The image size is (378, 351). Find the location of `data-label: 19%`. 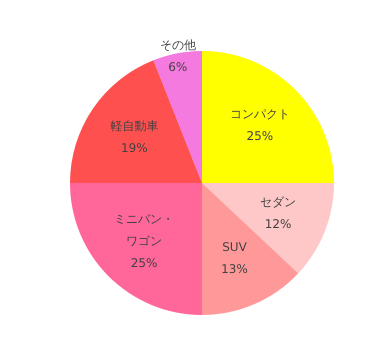

data-label: 19% is located at coordinates (134, 148).